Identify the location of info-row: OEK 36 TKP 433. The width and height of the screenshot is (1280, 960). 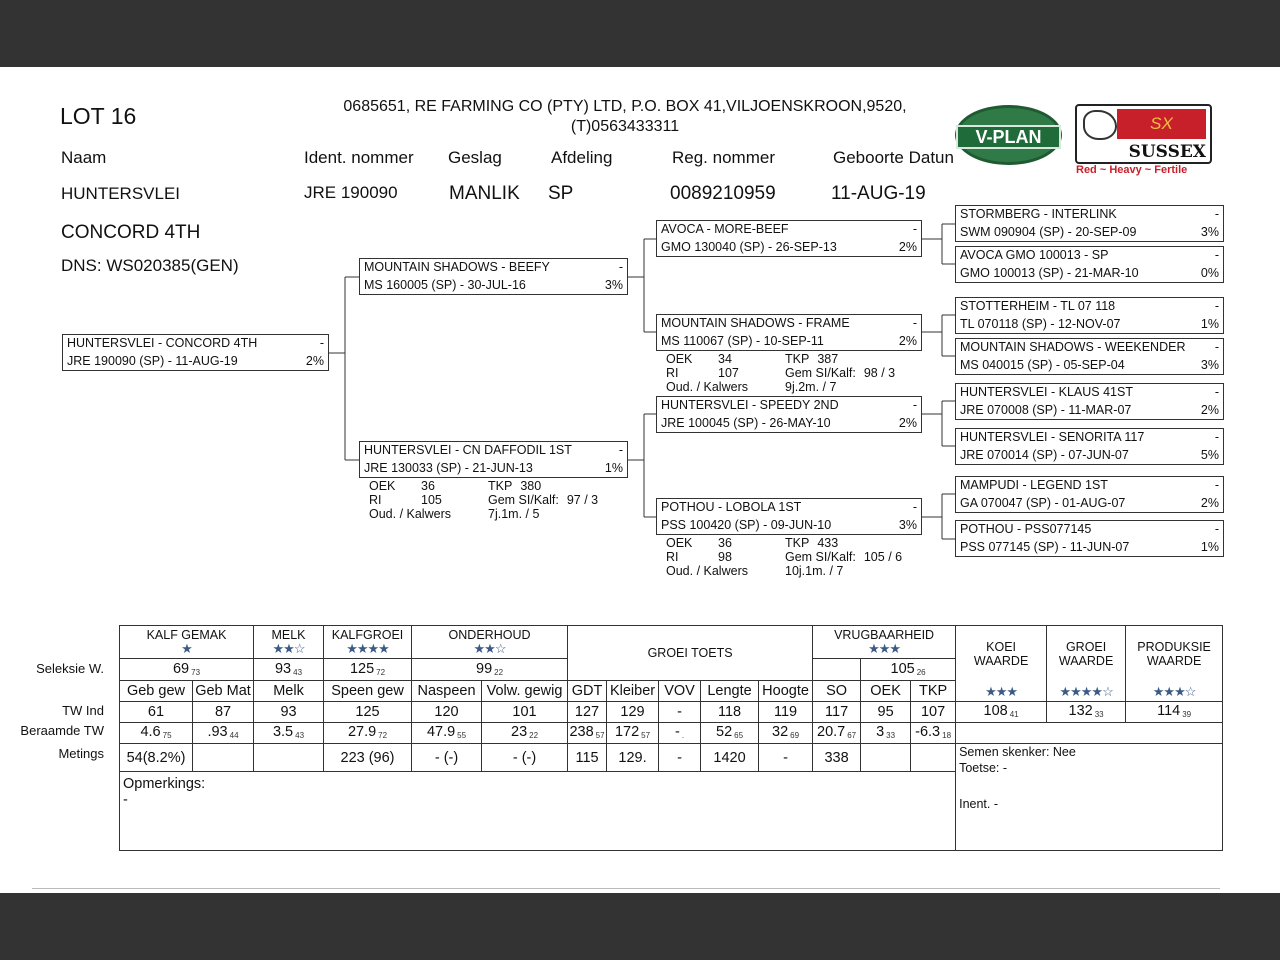
(791, 543).